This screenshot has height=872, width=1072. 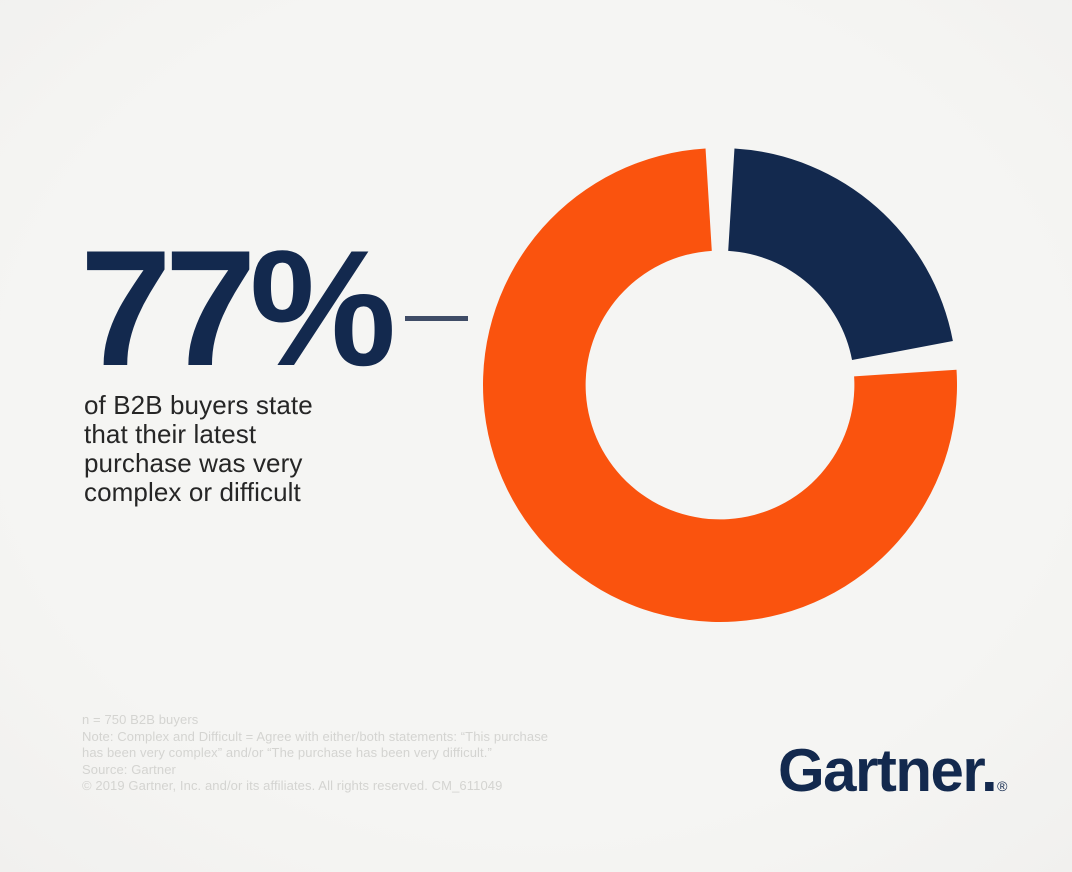 What do you see at coordinates (880, 770) in the screenshot?
I see `gartner-logo-text: Gartner` at bounding box center [880, 770].